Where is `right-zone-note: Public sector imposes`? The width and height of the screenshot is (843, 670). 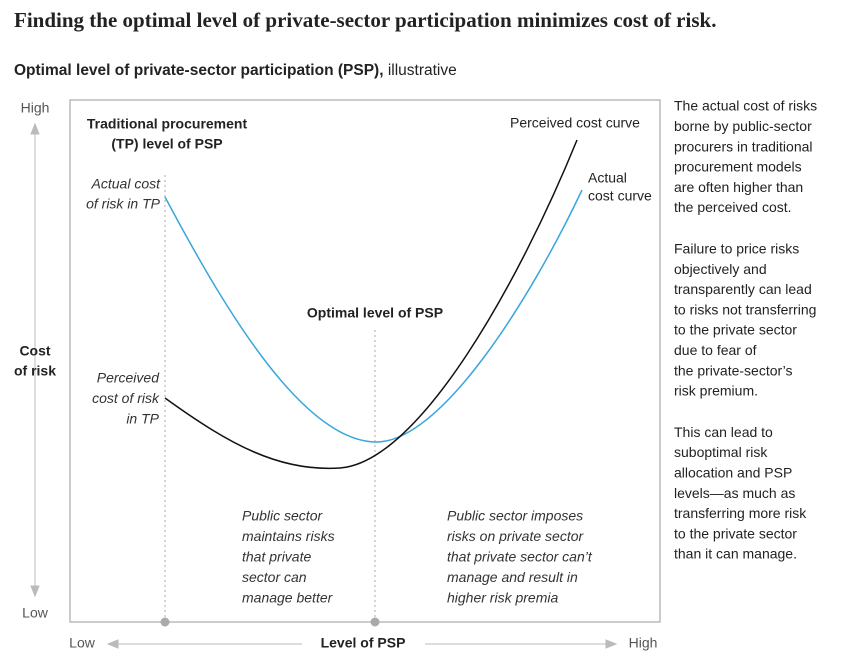 right-zone-note: Public sector imposes is located at coordinates (515, 516).